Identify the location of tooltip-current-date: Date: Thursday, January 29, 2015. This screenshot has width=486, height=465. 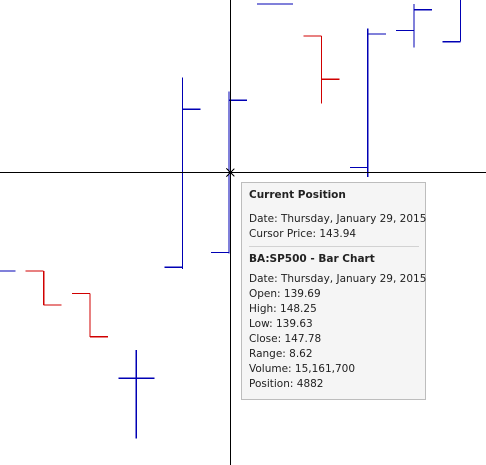
(338, 219).